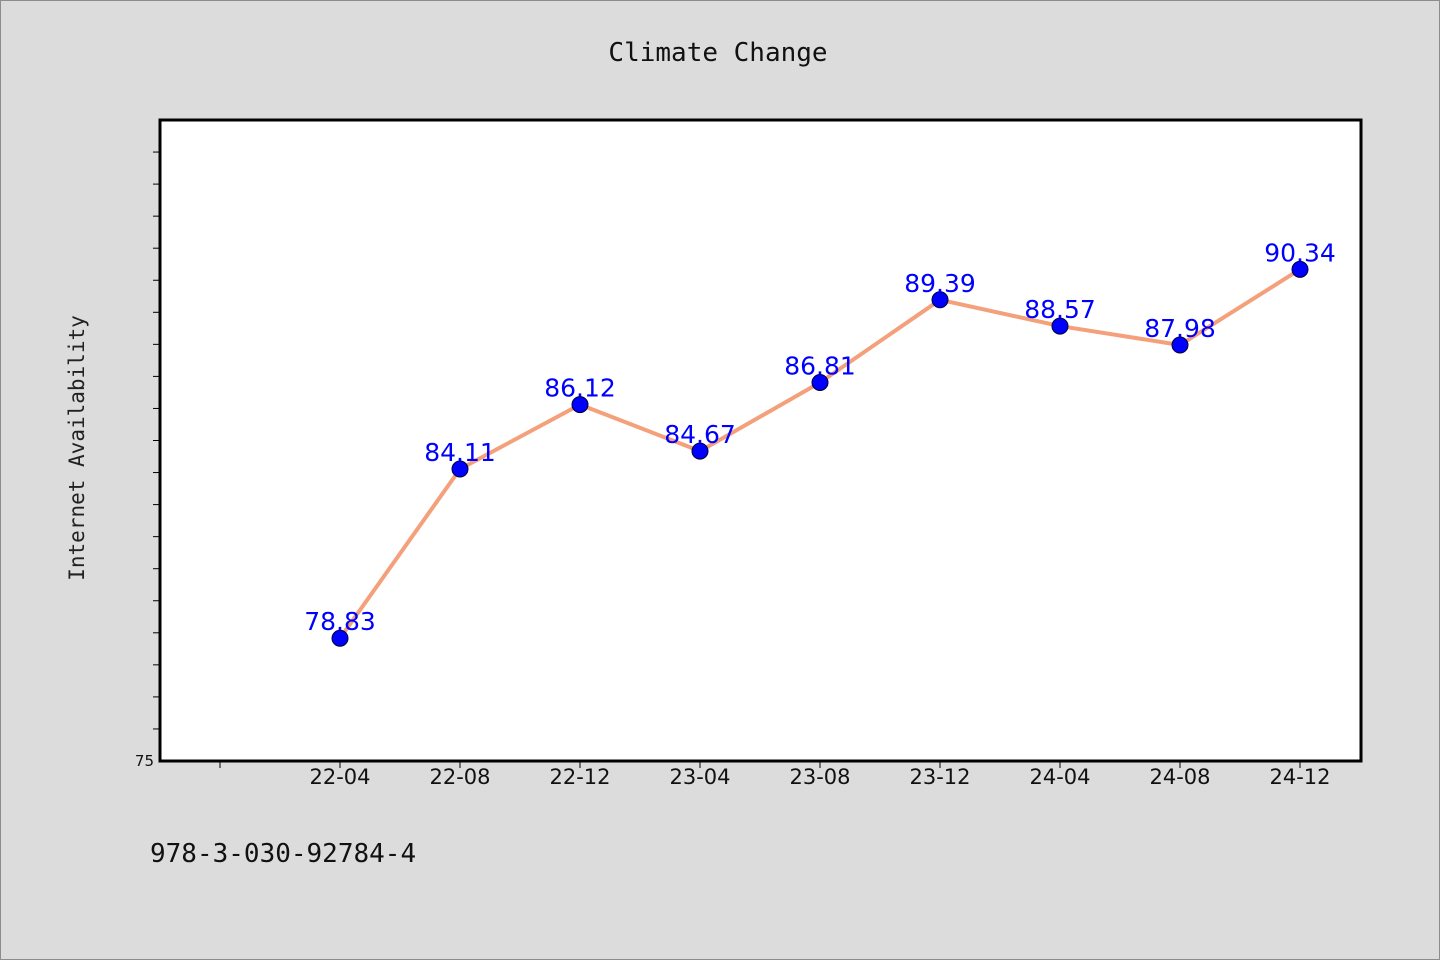 This screenshot has height=960, width=1440. I want to click on y-axis-ticks: 75, so click(147, 460).